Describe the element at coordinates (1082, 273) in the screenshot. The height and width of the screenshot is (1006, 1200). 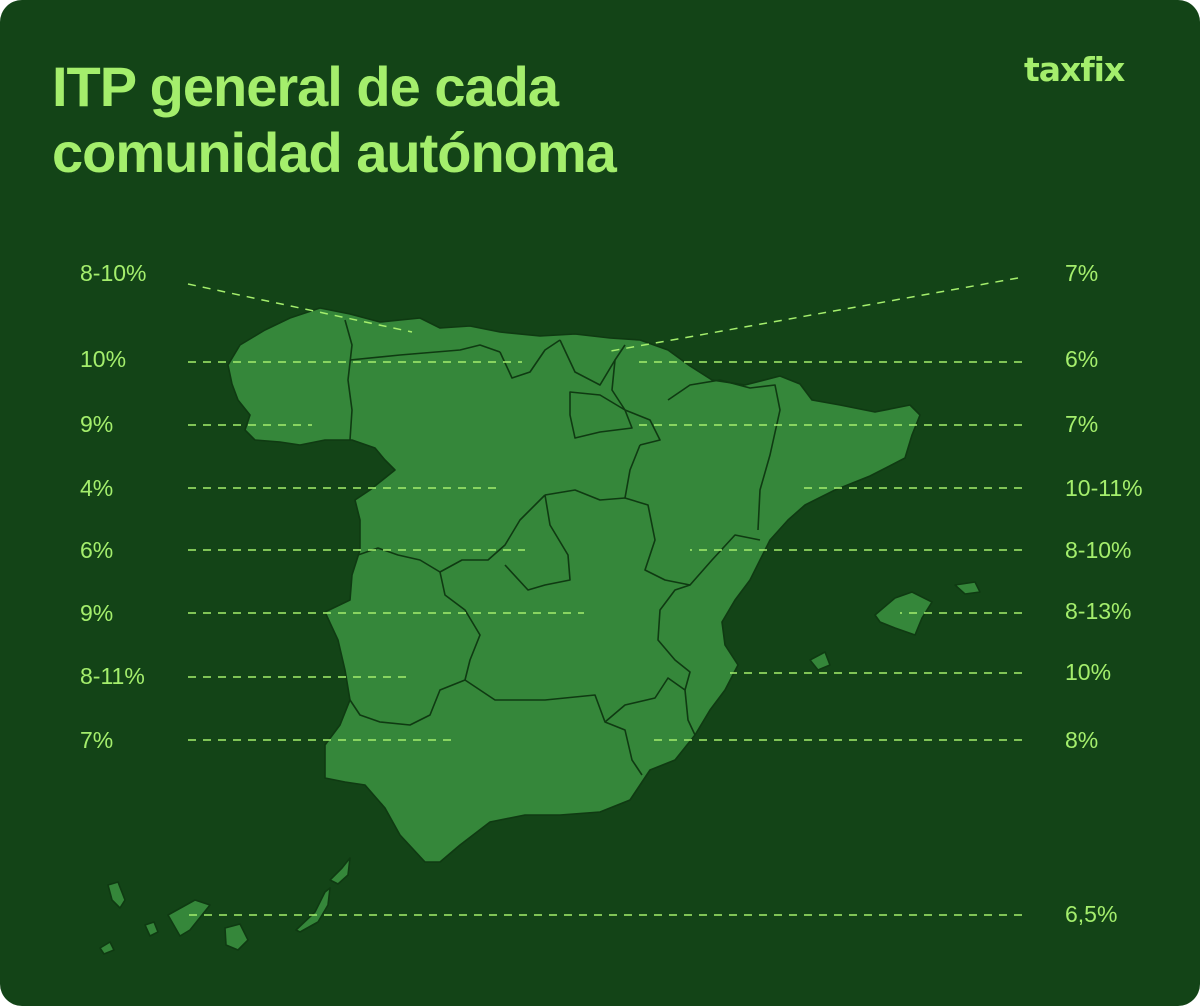
I see `right-label-1: 7%` at that location.